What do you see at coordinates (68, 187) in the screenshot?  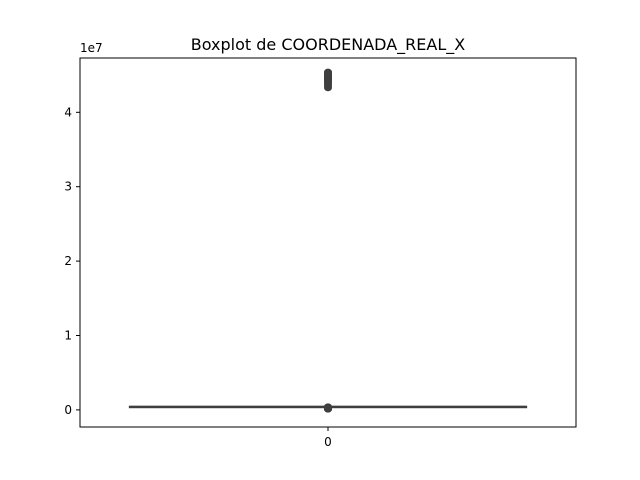 I see `y-tick-label: 3` at bounding box center [68, 187].